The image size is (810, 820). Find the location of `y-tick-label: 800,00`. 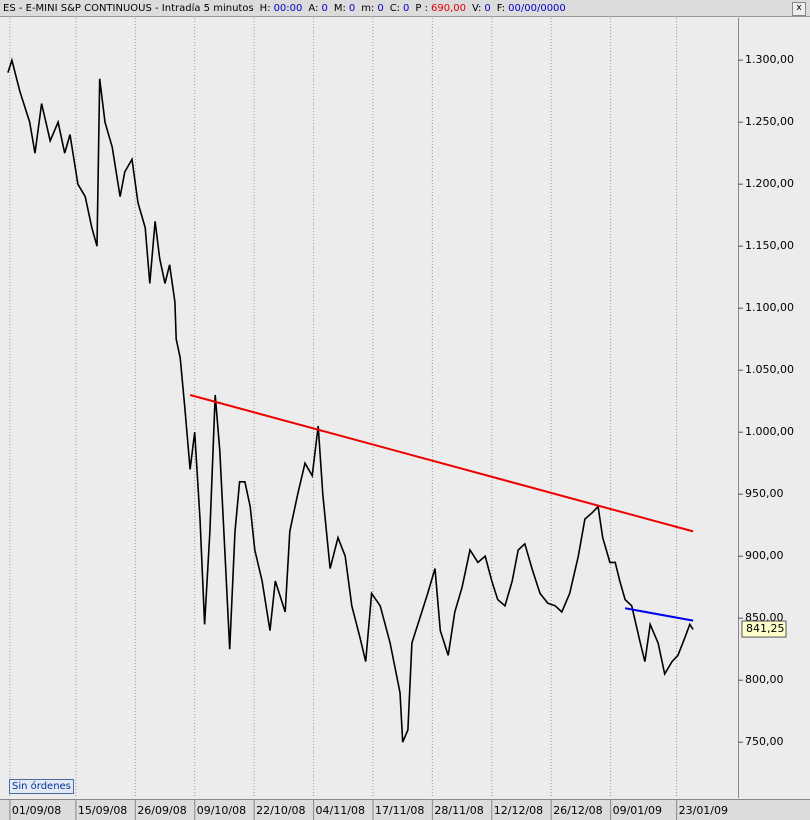

y-tick-label: 800,00 is located at coordinates (764, 679).